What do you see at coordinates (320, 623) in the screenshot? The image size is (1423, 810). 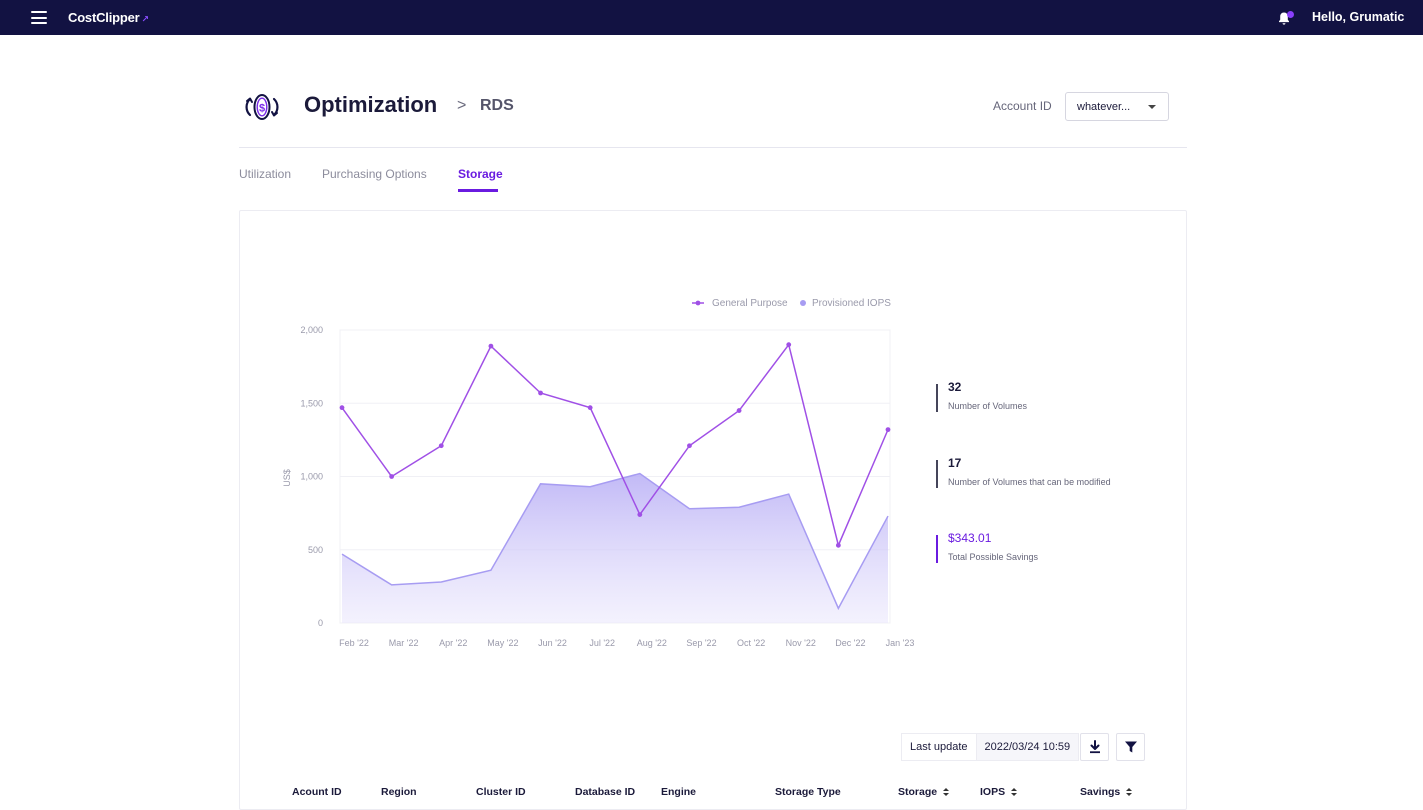 I see `y-tick-label: 0` at bounding box center [320, 623].